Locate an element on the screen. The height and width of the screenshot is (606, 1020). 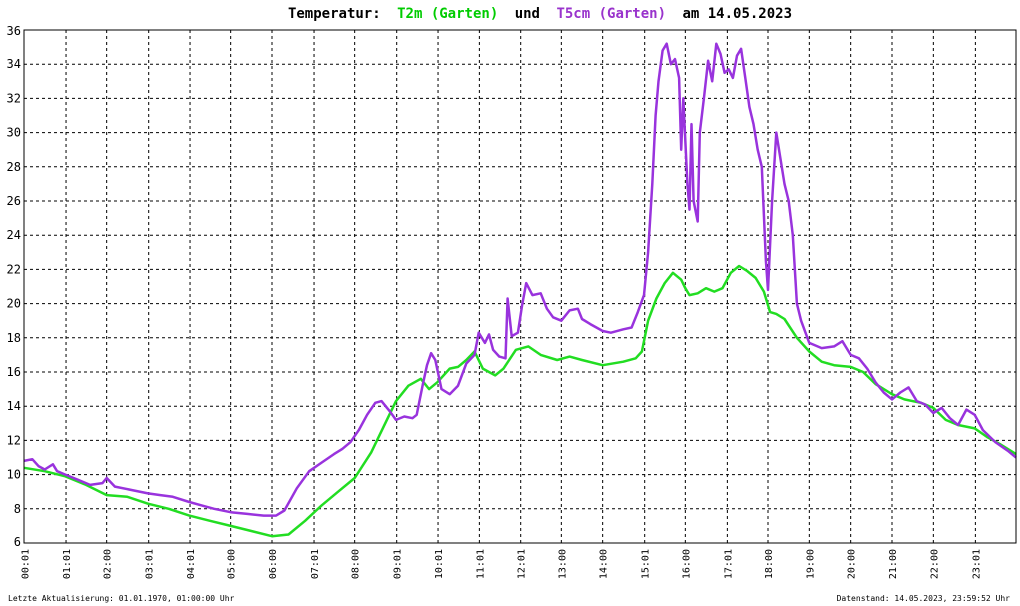
y-tick-label: 14 is located at coordinates (14, 406).